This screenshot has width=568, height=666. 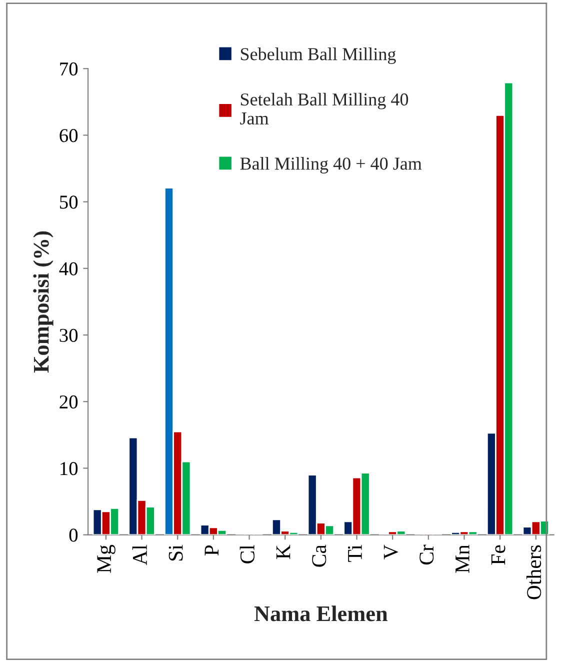 What do you see at coordinates (391, 552) in the screenshot?
I see `x-tick-label: V` at bounding box center [391, 552].